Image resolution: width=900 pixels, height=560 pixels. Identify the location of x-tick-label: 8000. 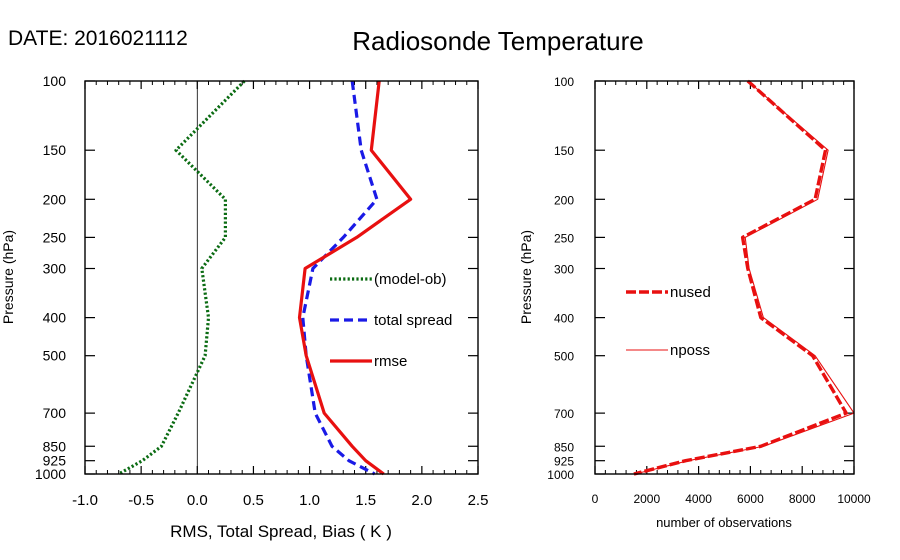
(802, 499).